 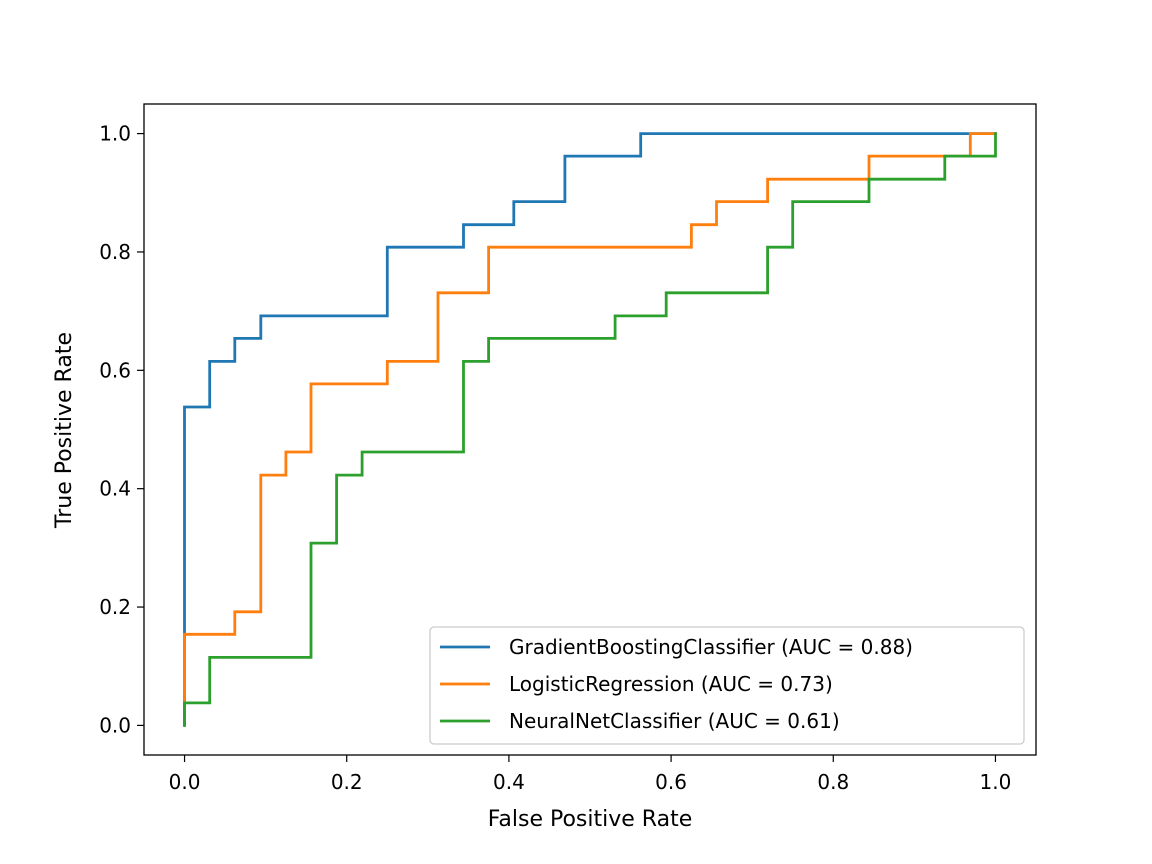 What do you see at coordinates (590, 774) in the screenshot?
I see `x-axis-ticks: 0.0 0.2 0.4 0.6 0.8 1.0` at bounding box center [590, 774].